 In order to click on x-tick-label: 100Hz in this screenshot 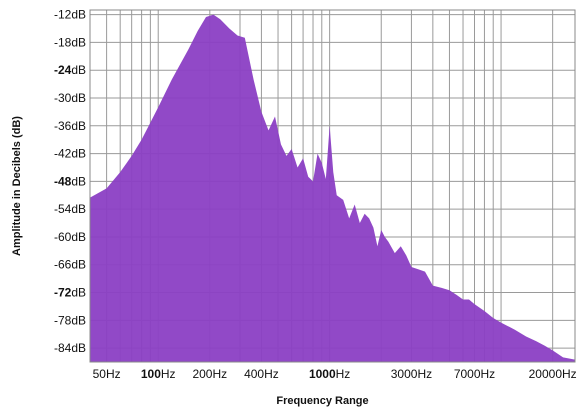, I will do `click(158, 374)`.